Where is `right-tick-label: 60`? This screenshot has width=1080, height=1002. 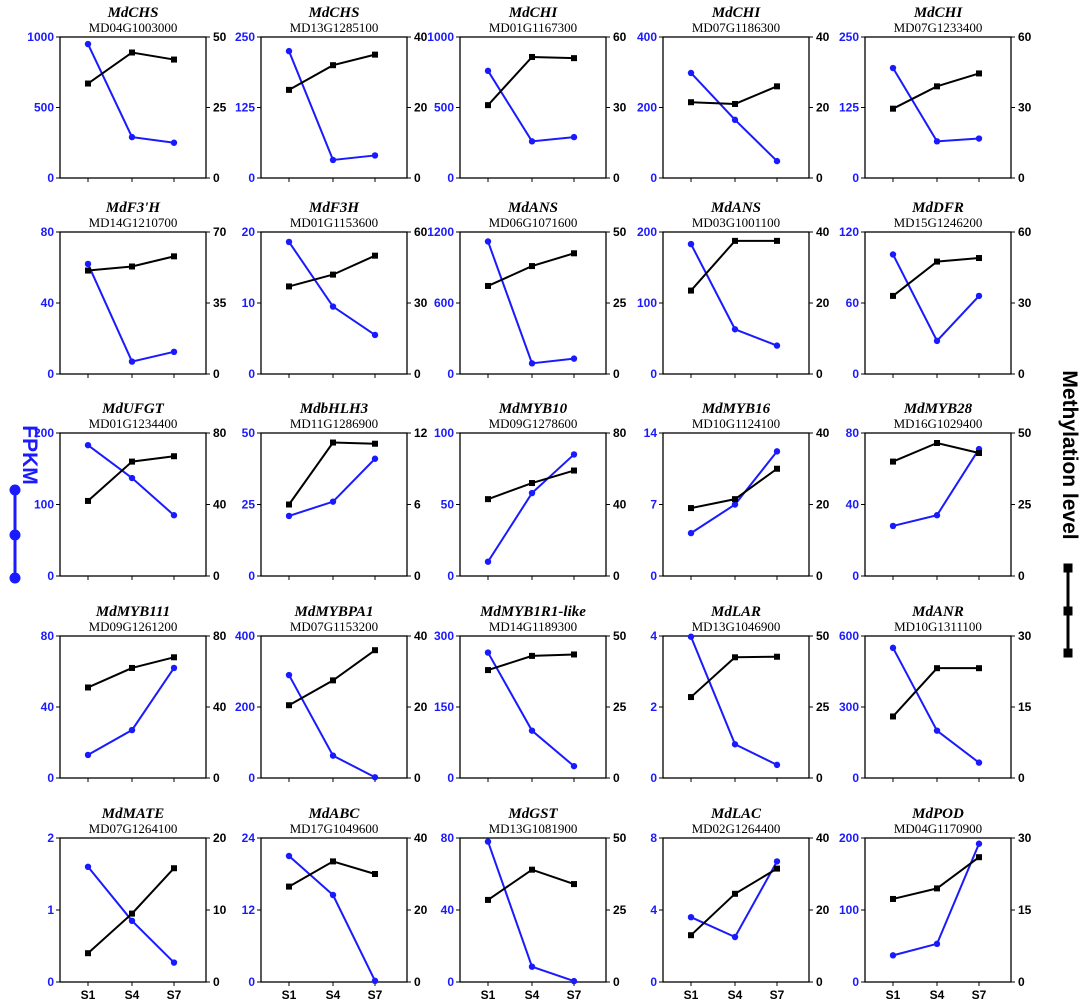 right-tick-label: 60 is located at coordinates (1025, 232).